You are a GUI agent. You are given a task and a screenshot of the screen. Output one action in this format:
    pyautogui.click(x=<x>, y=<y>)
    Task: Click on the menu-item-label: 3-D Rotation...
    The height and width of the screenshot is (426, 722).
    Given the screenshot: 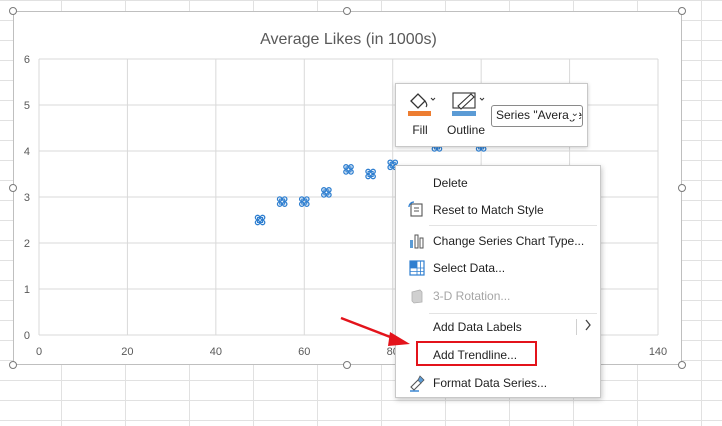 What is the action you would take?
    pyautogui.click(x=472, y=296)
    